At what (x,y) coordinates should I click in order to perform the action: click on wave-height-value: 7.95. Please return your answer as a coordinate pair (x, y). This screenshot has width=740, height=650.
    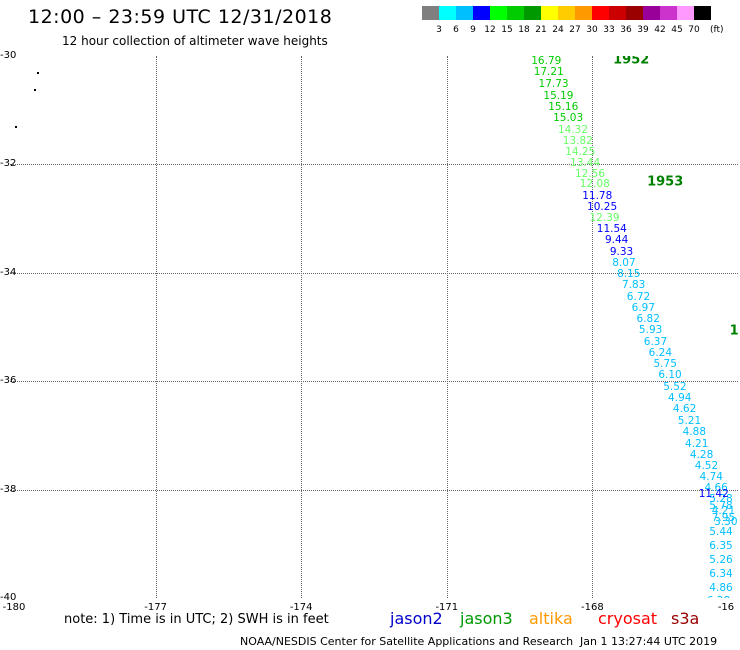
    Looking at the image, I should click on (723, 518).